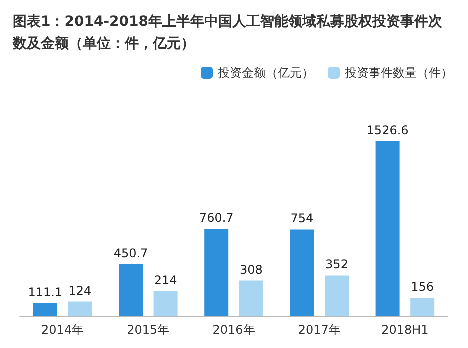  Describe the element at coordinates (228, 33) in the screenshot. I see `chart-title: 图表1：2014-2018年上半年中国人工智能领域私募股权投资事件次数及金额（单位：件，亿元）` at that location.